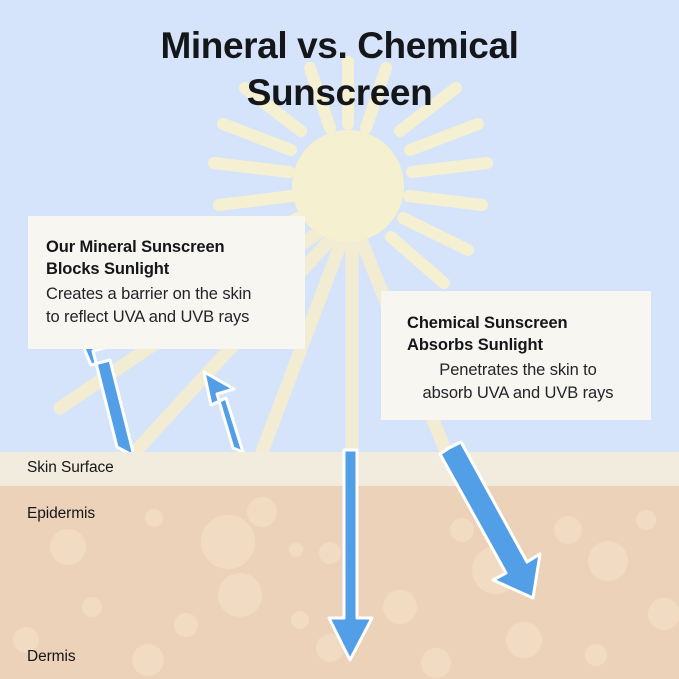 This screenshot has height=679, width=679. Describe the element at coordinates (135, 258) in the screenshot. I see `callout-mineral-heading: Our Mineral Sunscreen Blocks Sunlight` at that location.